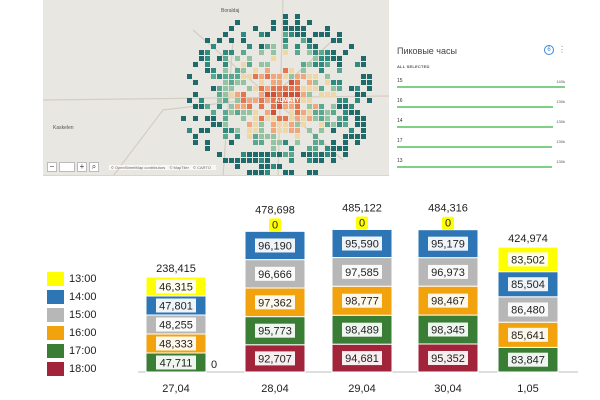 Image resolution: width=600 pixels, height=400 pixels. I want to click on peak-hour-row: 16 130k, so click(481, 107).